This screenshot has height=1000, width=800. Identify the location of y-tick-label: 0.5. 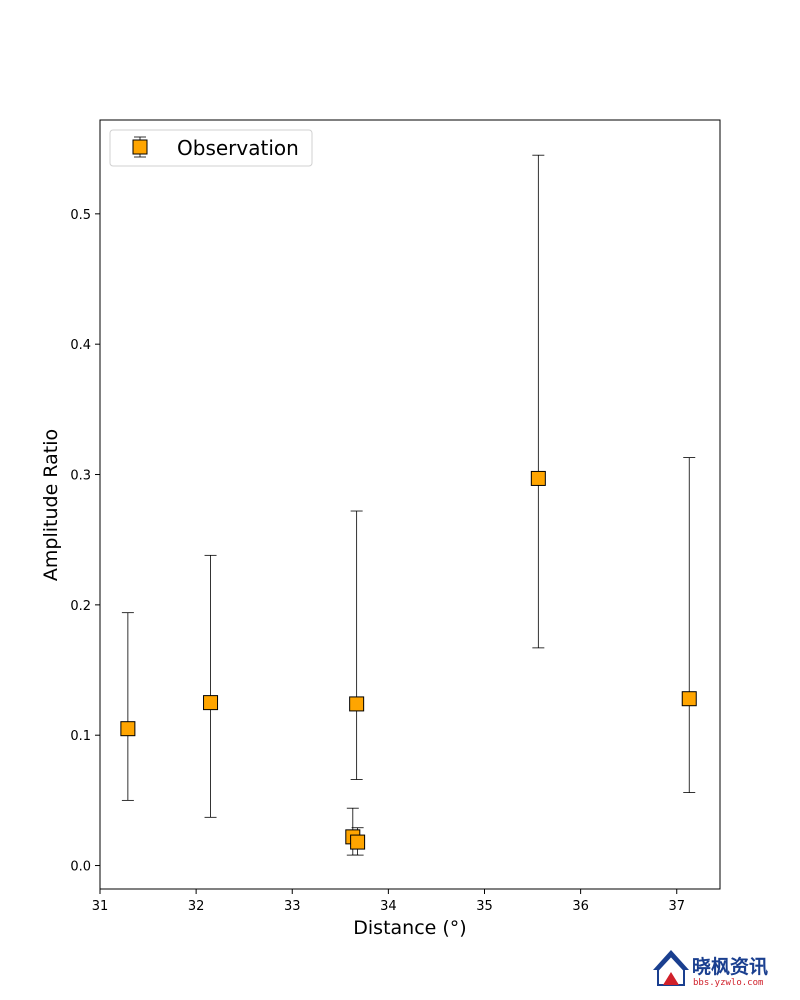
(80, 215).